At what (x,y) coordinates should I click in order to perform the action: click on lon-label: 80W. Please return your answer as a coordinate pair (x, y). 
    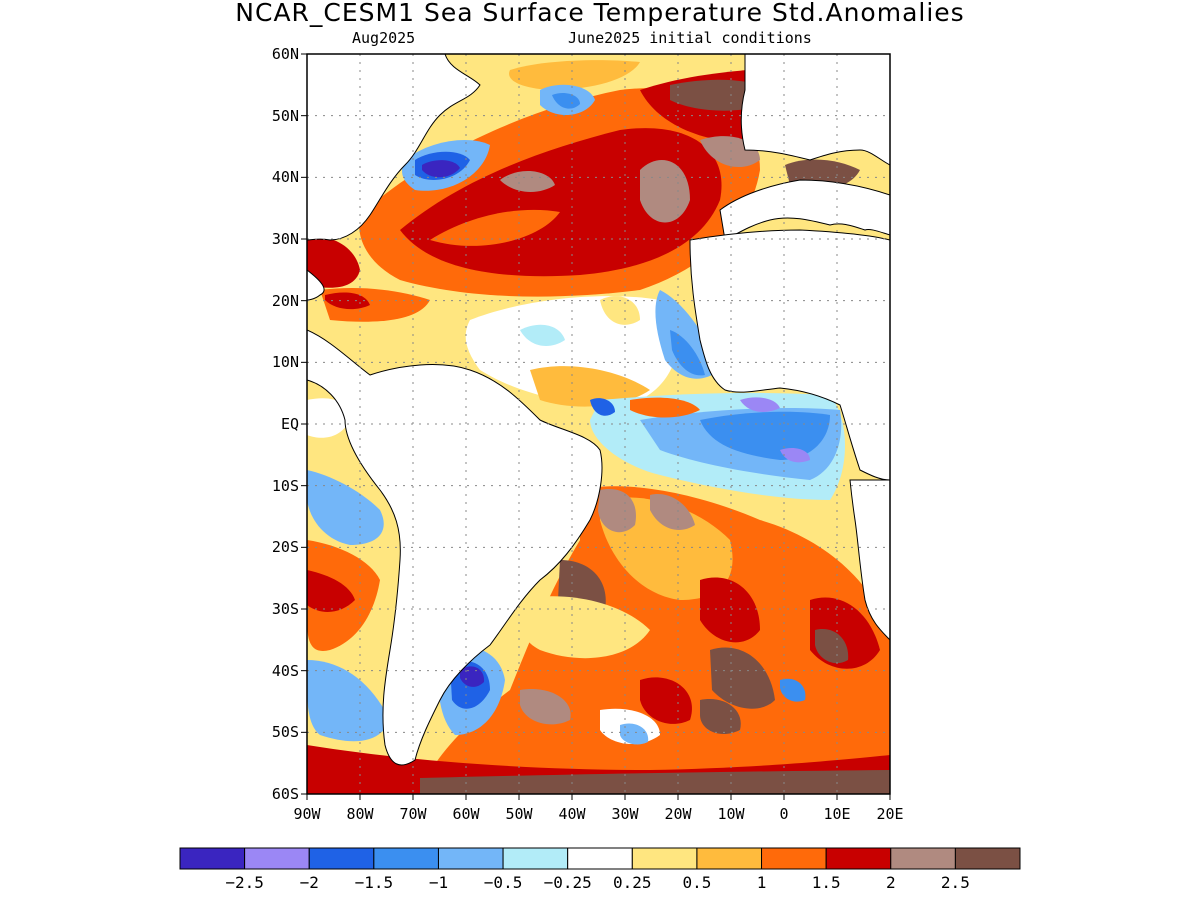
    Looking at the image, I should click on (360, 814).